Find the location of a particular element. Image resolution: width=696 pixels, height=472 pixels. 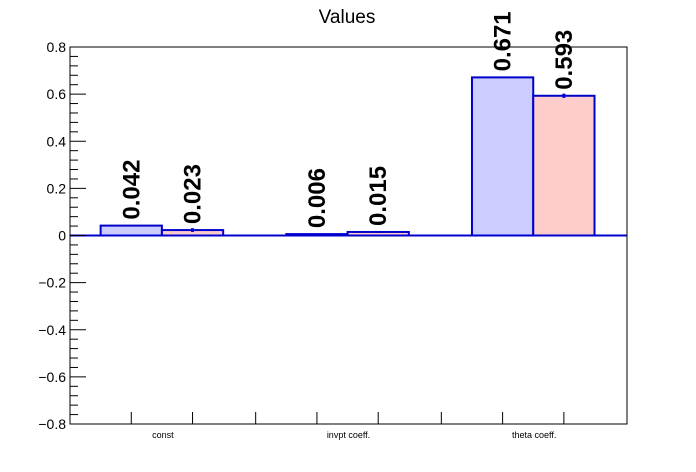

y-tick-label: 0.6 is located at coordinates (57, 94).